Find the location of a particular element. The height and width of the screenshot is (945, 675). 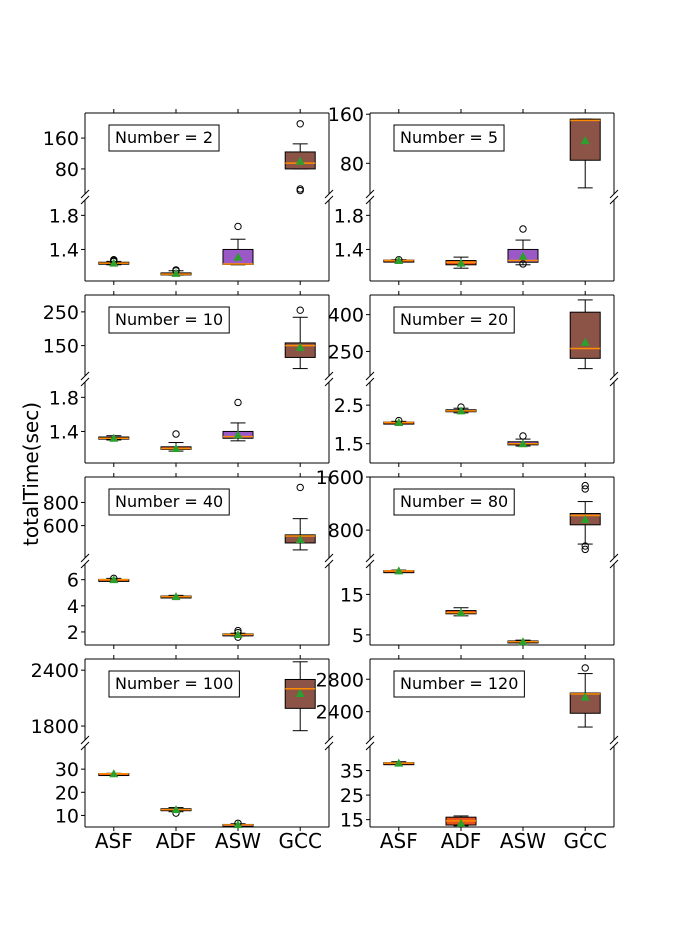

y-tick-label: 30 is located at coordinates (67, 770).